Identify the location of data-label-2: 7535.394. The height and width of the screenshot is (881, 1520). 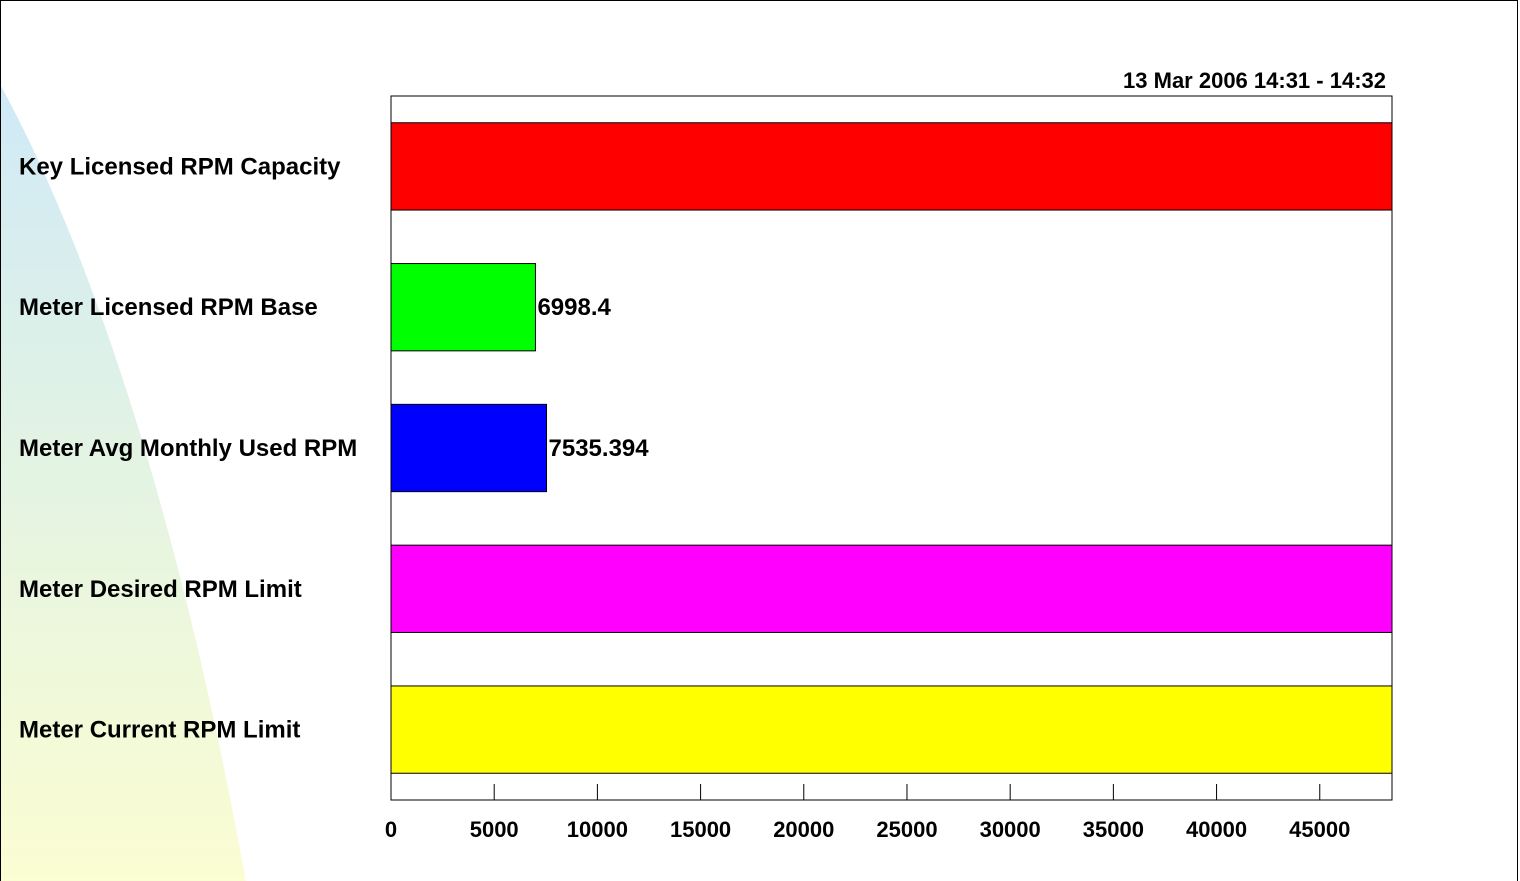
(599, 448).